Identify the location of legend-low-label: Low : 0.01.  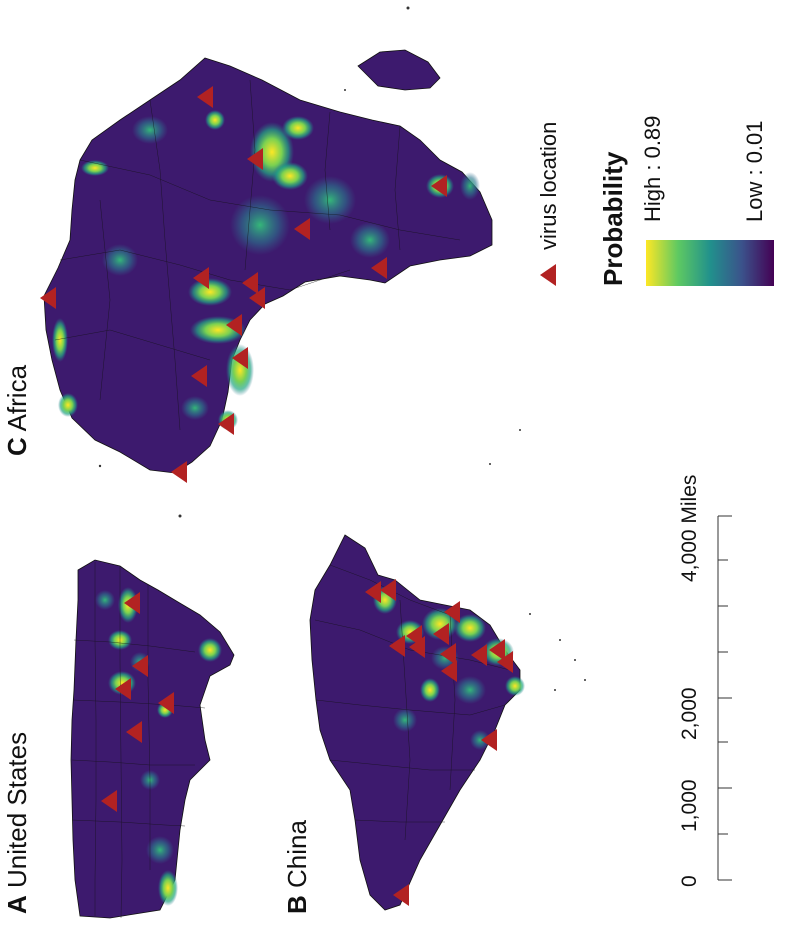
(754, 171).